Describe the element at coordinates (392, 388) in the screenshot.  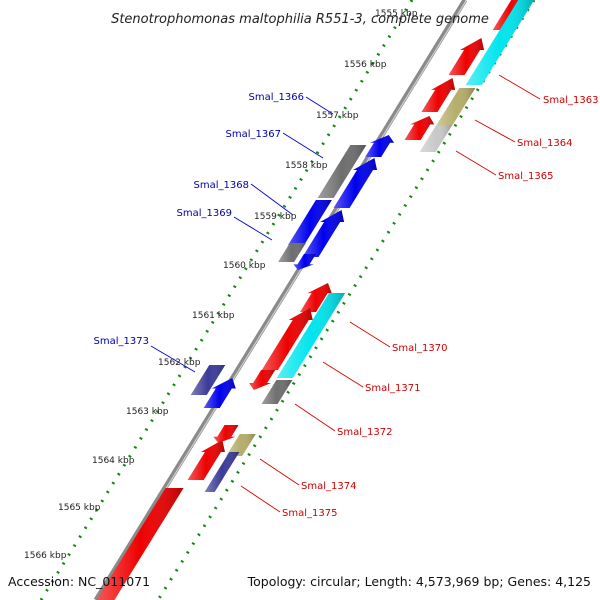
I see `gene-label: Smal_1371` at that location.